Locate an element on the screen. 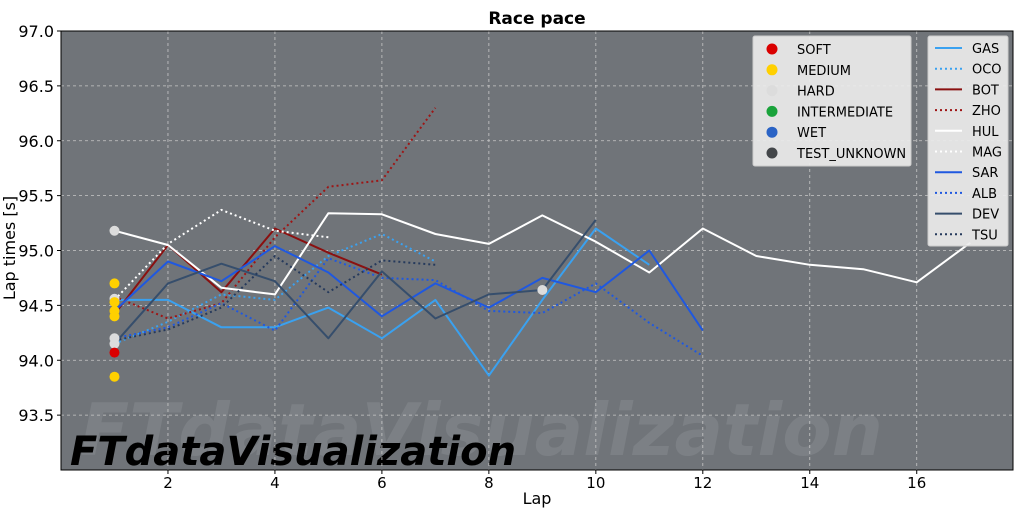 This screenshot has width=1024, height=516. y-tick-label: 97.0 is located at coordinates (36, 31).